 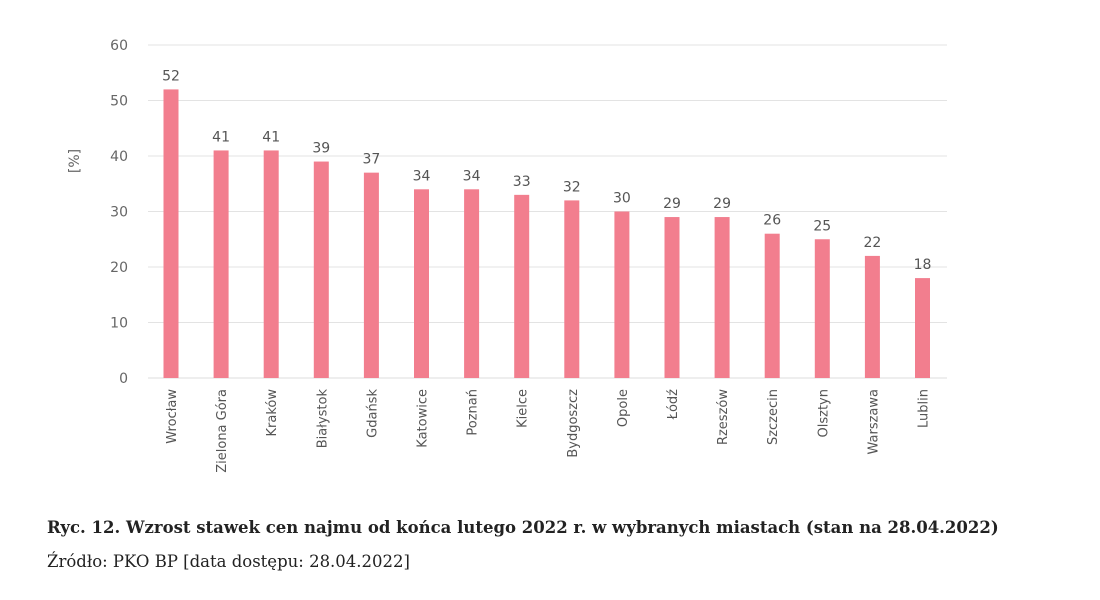 I want to click on x-tick-label: Opole, so click(x=623, y=408).